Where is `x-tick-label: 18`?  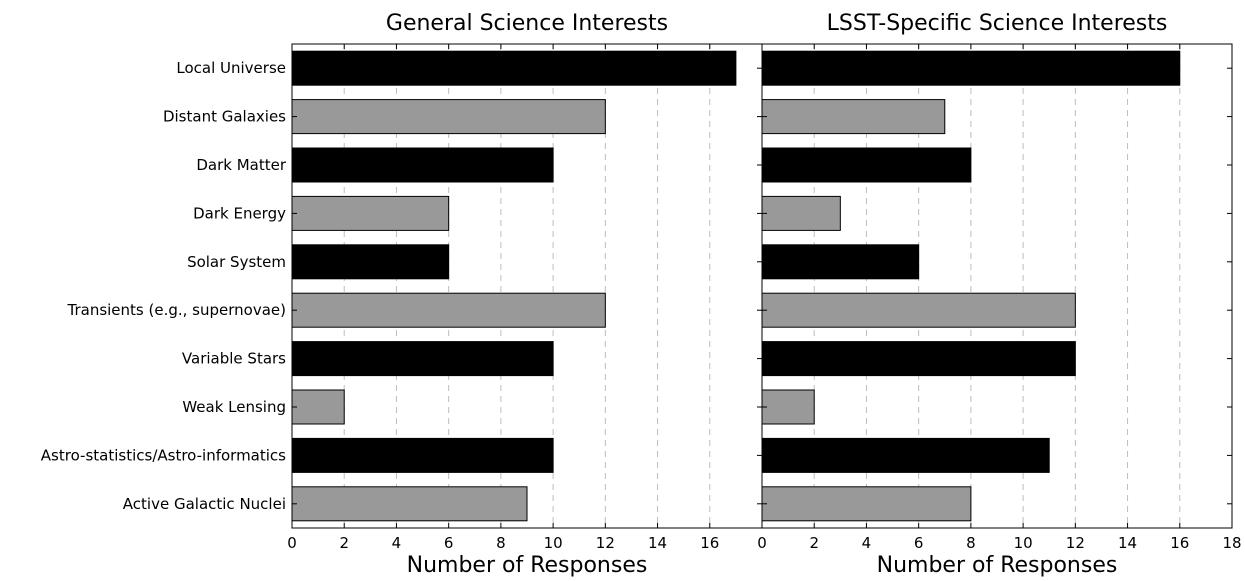
x-tick-label: 18 is located at coordinates (1231, 543).